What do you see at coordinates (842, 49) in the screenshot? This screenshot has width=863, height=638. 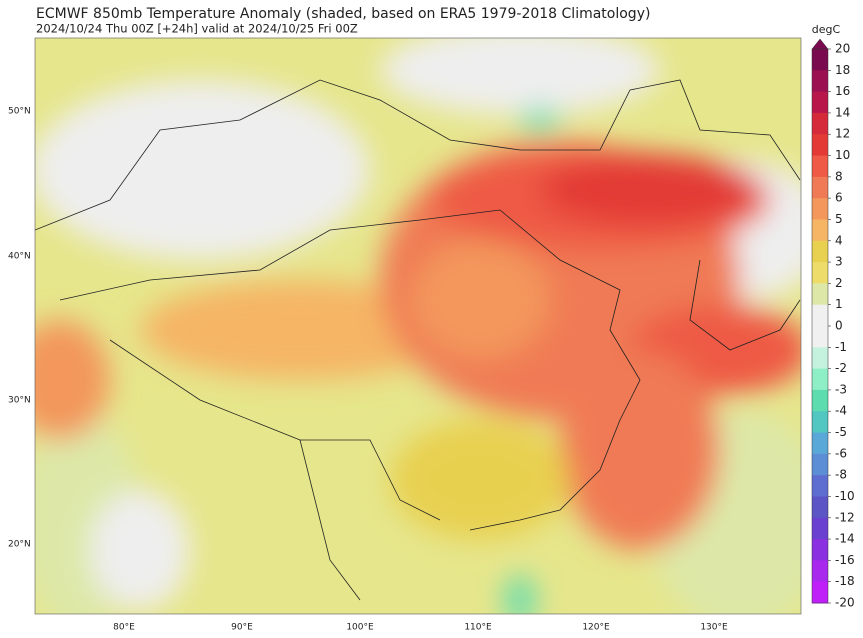 I see `colorbar-label: 20` at bounding box center [842, 49].